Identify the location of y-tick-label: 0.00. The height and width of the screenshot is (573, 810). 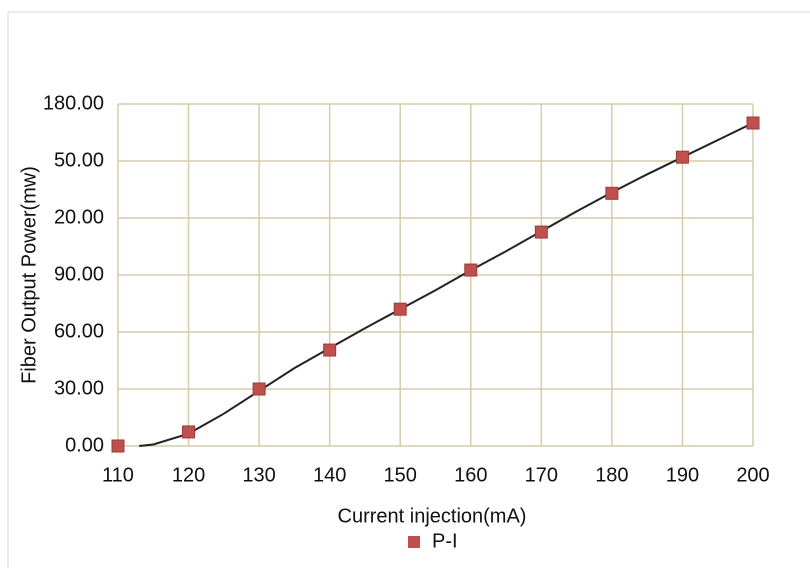
(84, 445).